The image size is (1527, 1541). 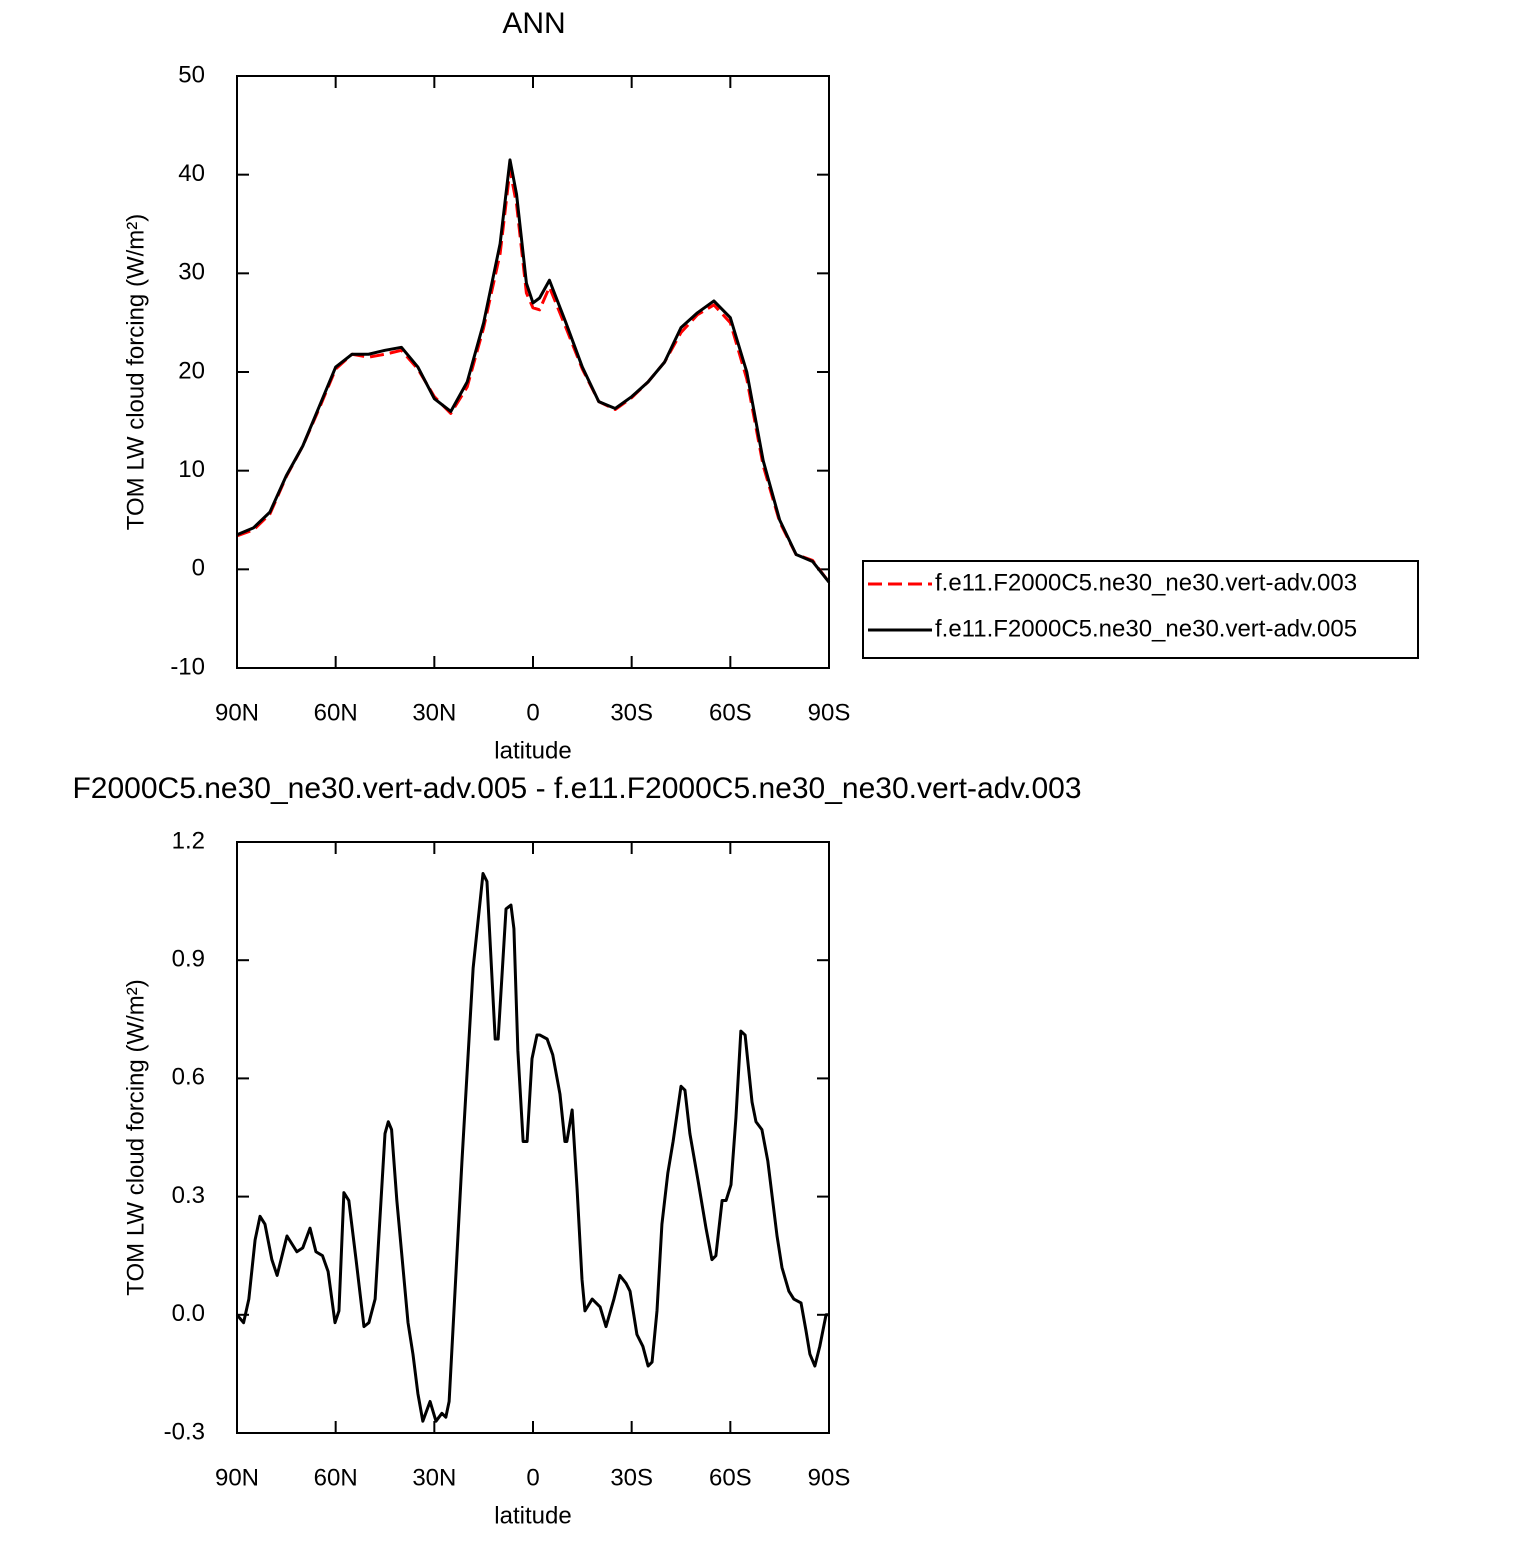 What do you see at coordinates (1140, 609) in the screenshot?
I see `legend-box` at bounding box center [1140, 609].